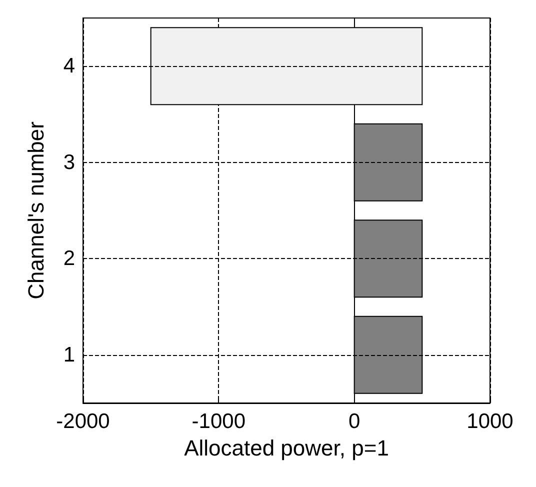  What do you see at coordinates (69, 66) in the screenshot?
I see `y-tick-label: 4` at bounding box center [69, 66].